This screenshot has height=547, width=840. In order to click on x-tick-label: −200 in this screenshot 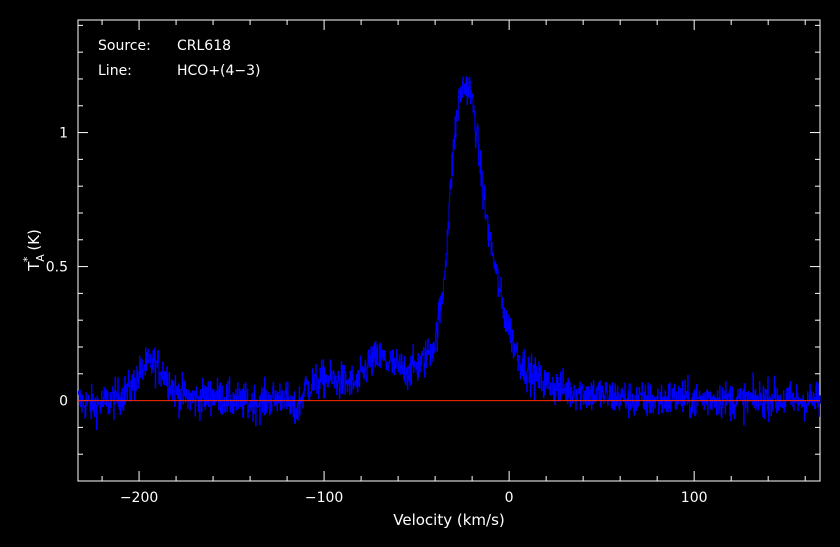, I will do `click(139, 498)`.